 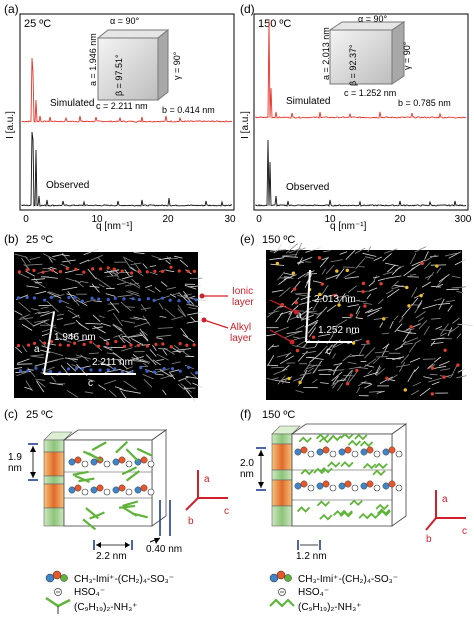 I want to click on plot-frame, so click(x=127, y=112).